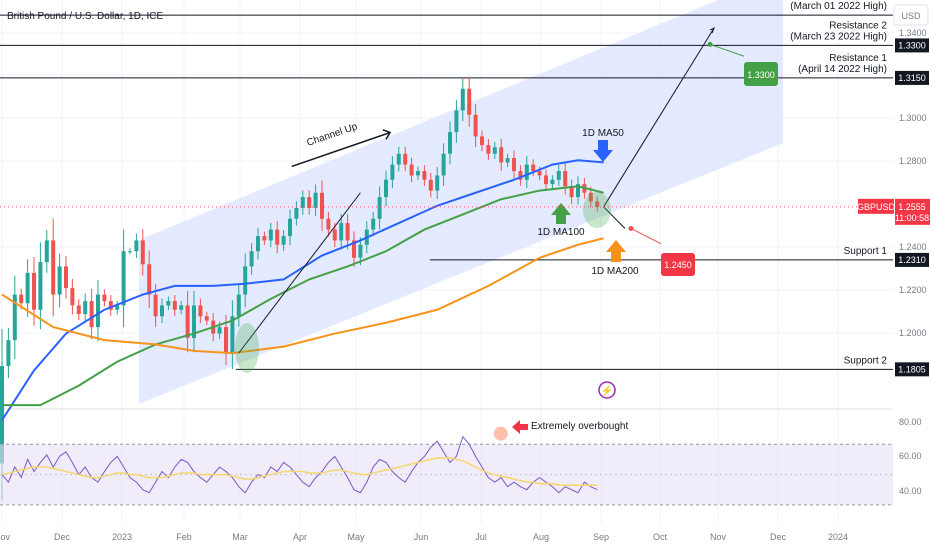  I want to click on down-target-connector, so click(646, 236).